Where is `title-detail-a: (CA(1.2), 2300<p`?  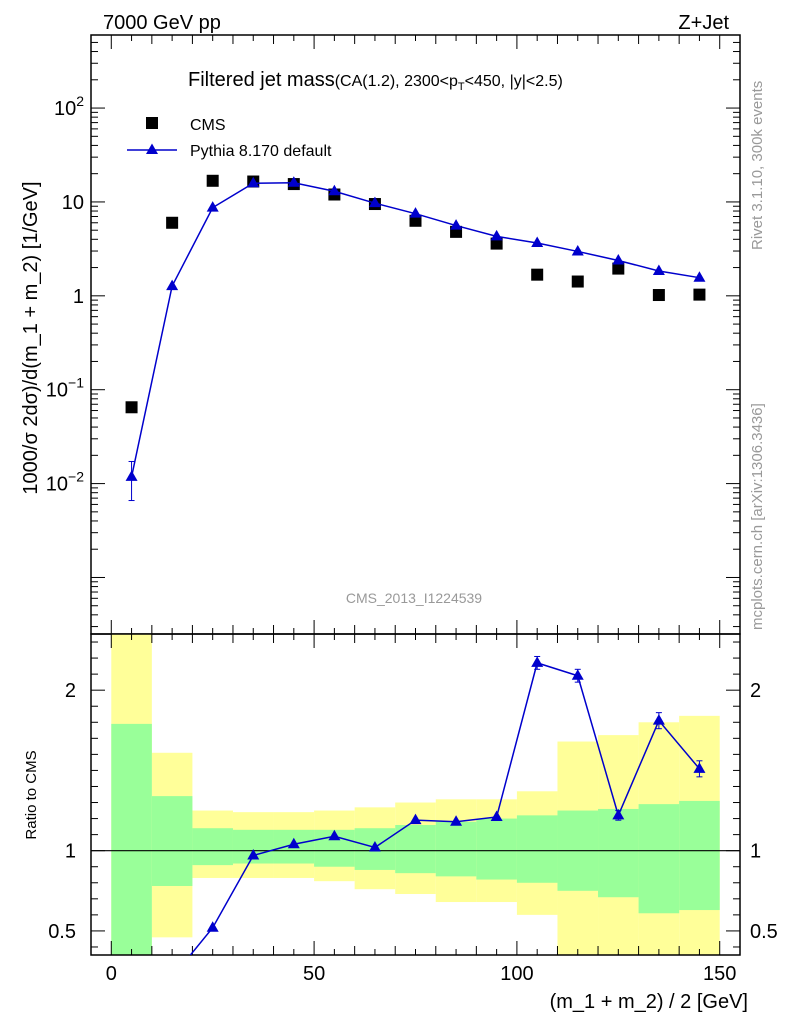
title-detail-a: (CA(1.2), 2300<p is located at coordinates (396, 81).